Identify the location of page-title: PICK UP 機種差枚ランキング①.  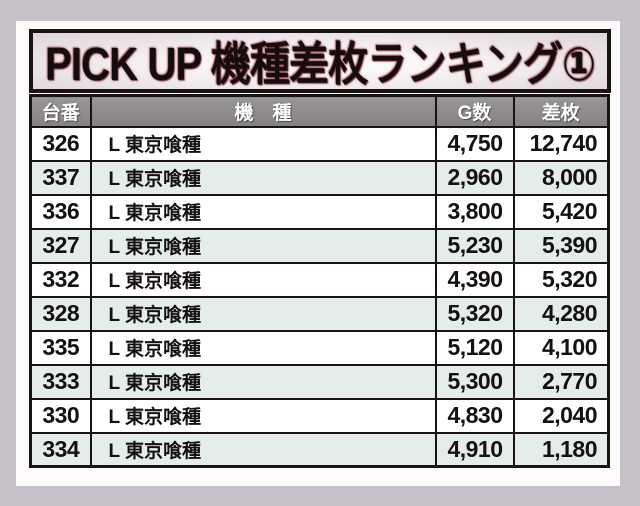
(320, 64).